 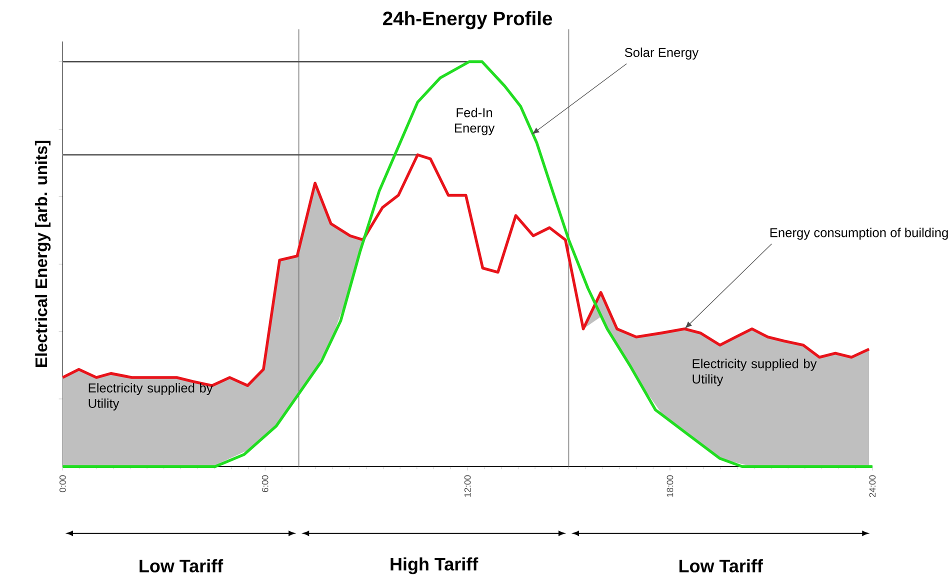 What do you see at coordinates (42, 253) in the screenshot?
I see `y-axis-title: Electrical Energy [arb. units]` at bounding box center [42, 253].